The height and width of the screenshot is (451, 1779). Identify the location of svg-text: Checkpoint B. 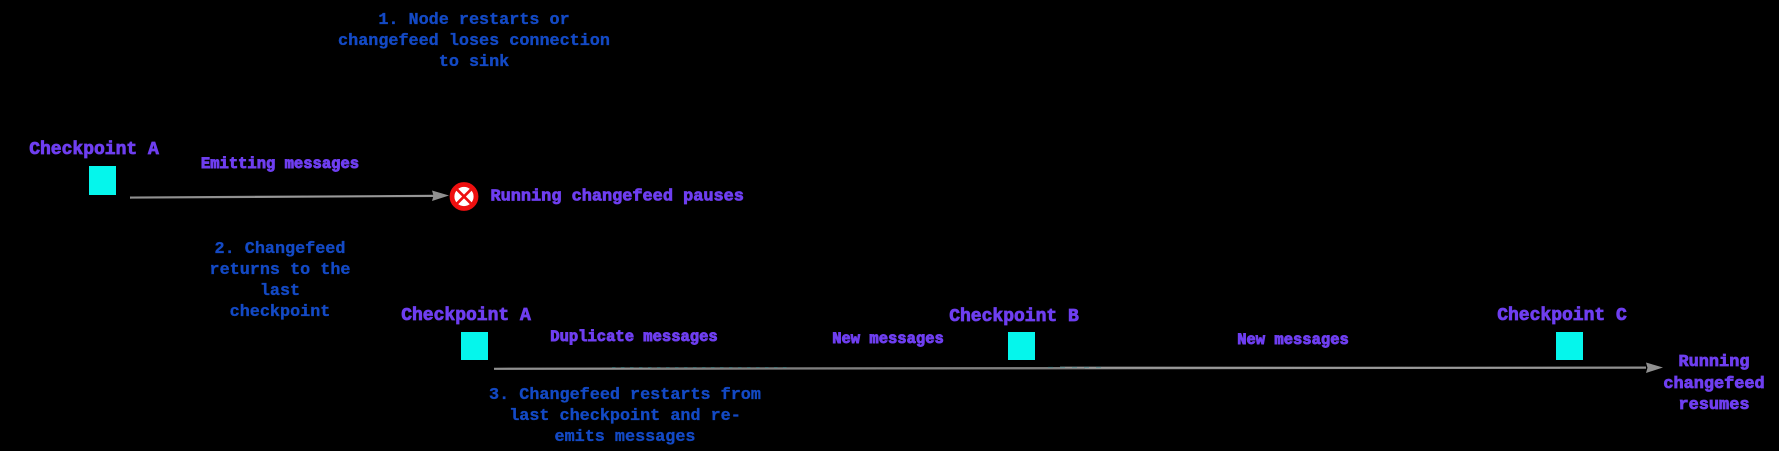
(1014, 317).